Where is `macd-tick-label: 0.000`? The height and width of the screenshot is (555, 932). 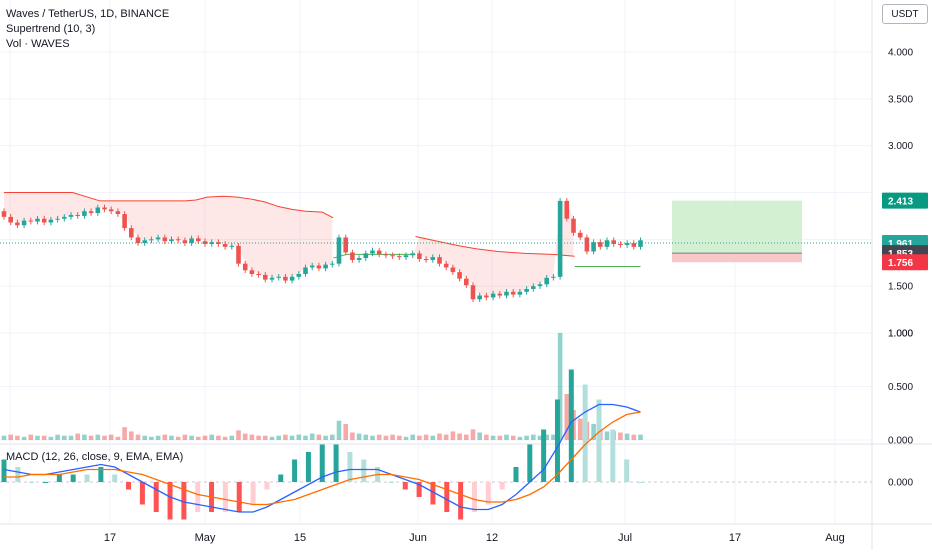 macd-tick-label: 0.000 is located at coordinates (900, 483).